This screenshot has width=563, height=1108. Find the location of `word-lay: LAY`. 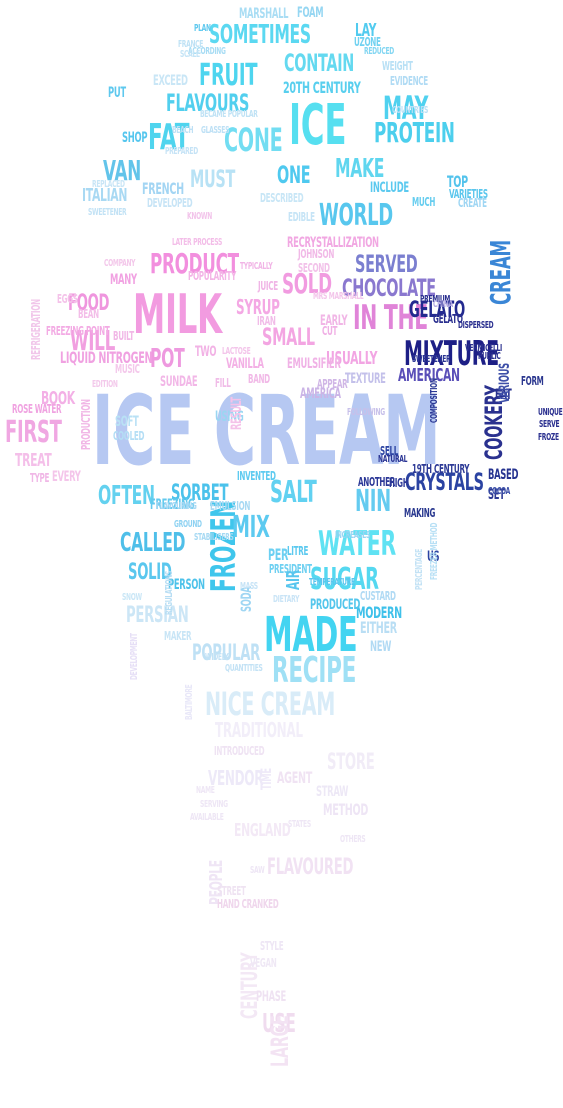

word-lay: LAY is located at coordinates (366, 30).